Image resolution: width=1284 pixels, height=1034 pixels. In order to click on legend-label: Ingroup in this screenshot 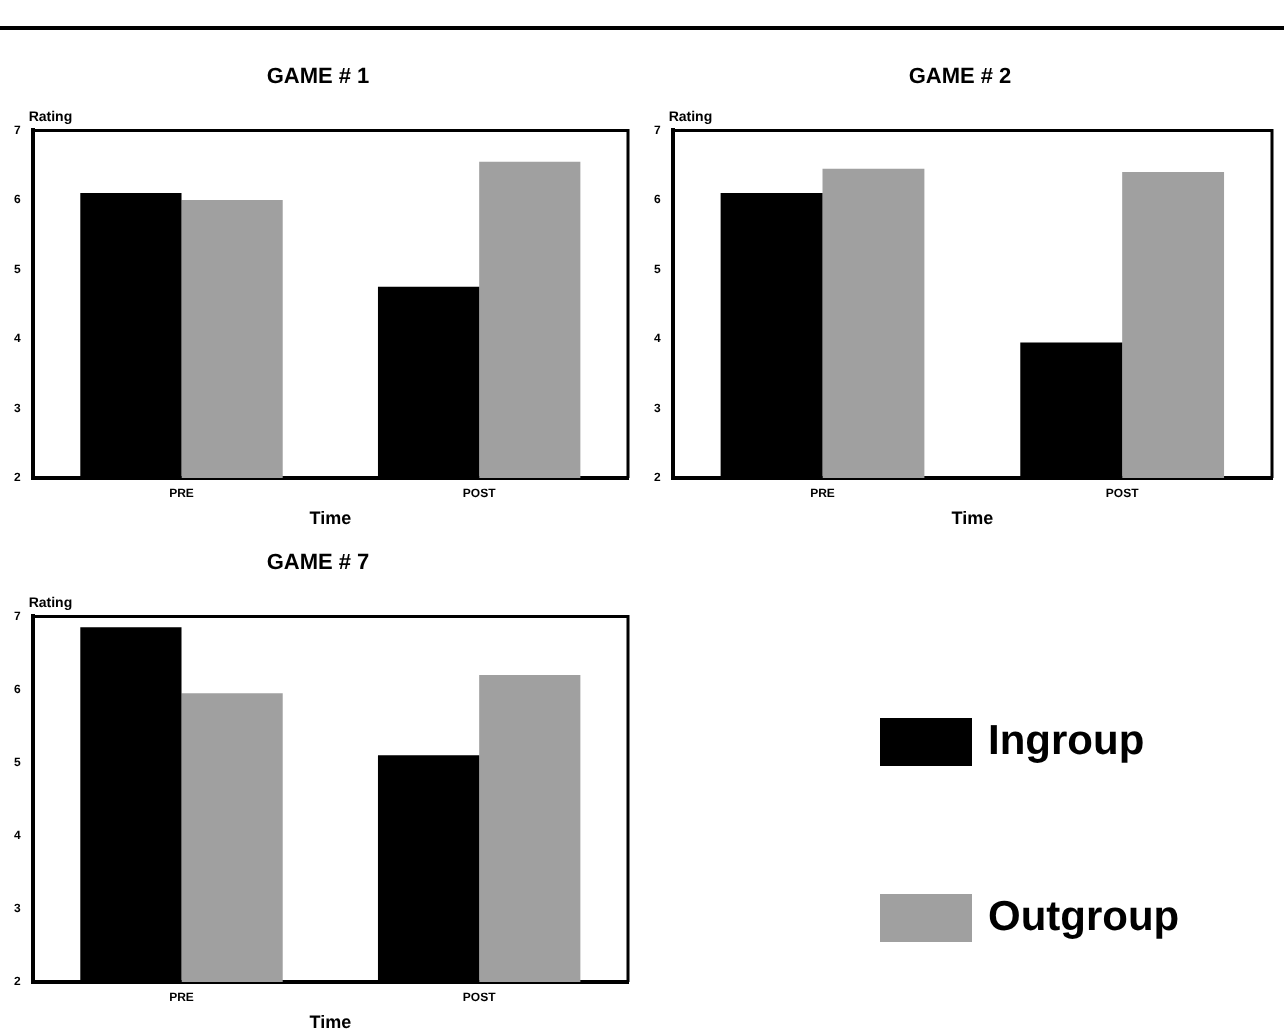, I will do `click(1066, 742)`.